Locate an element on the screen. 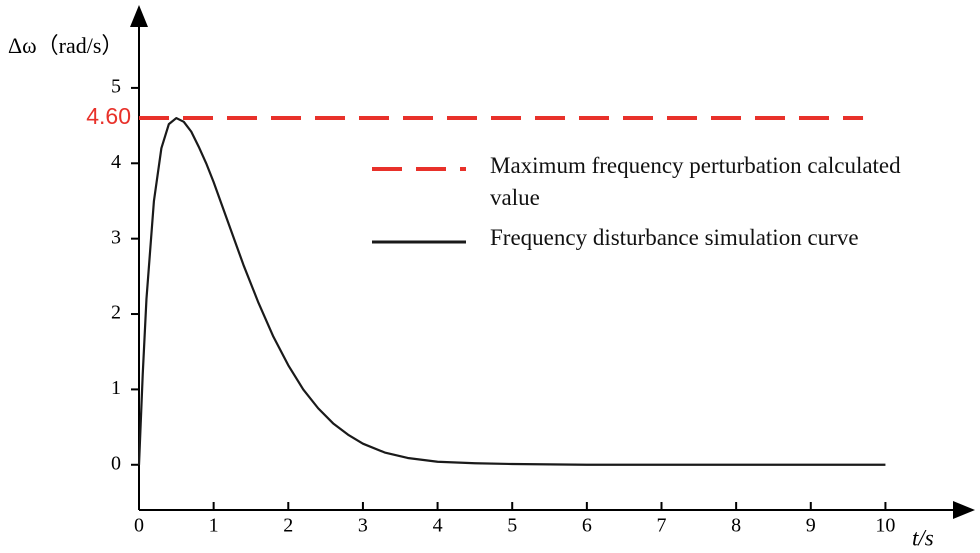  x-tick-label: 0 is located at coordinates (139, 526).